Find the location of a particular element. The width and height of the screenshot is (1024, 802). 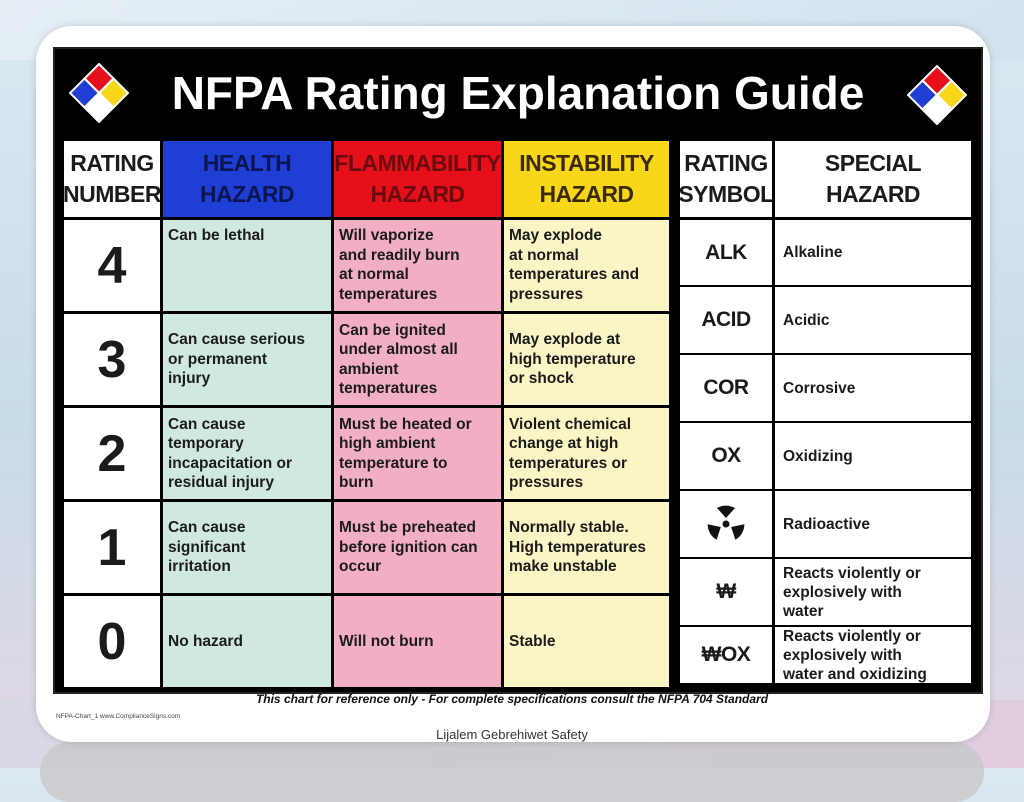

special-hazard-symbol: OX is located at coordinates (726, 456).